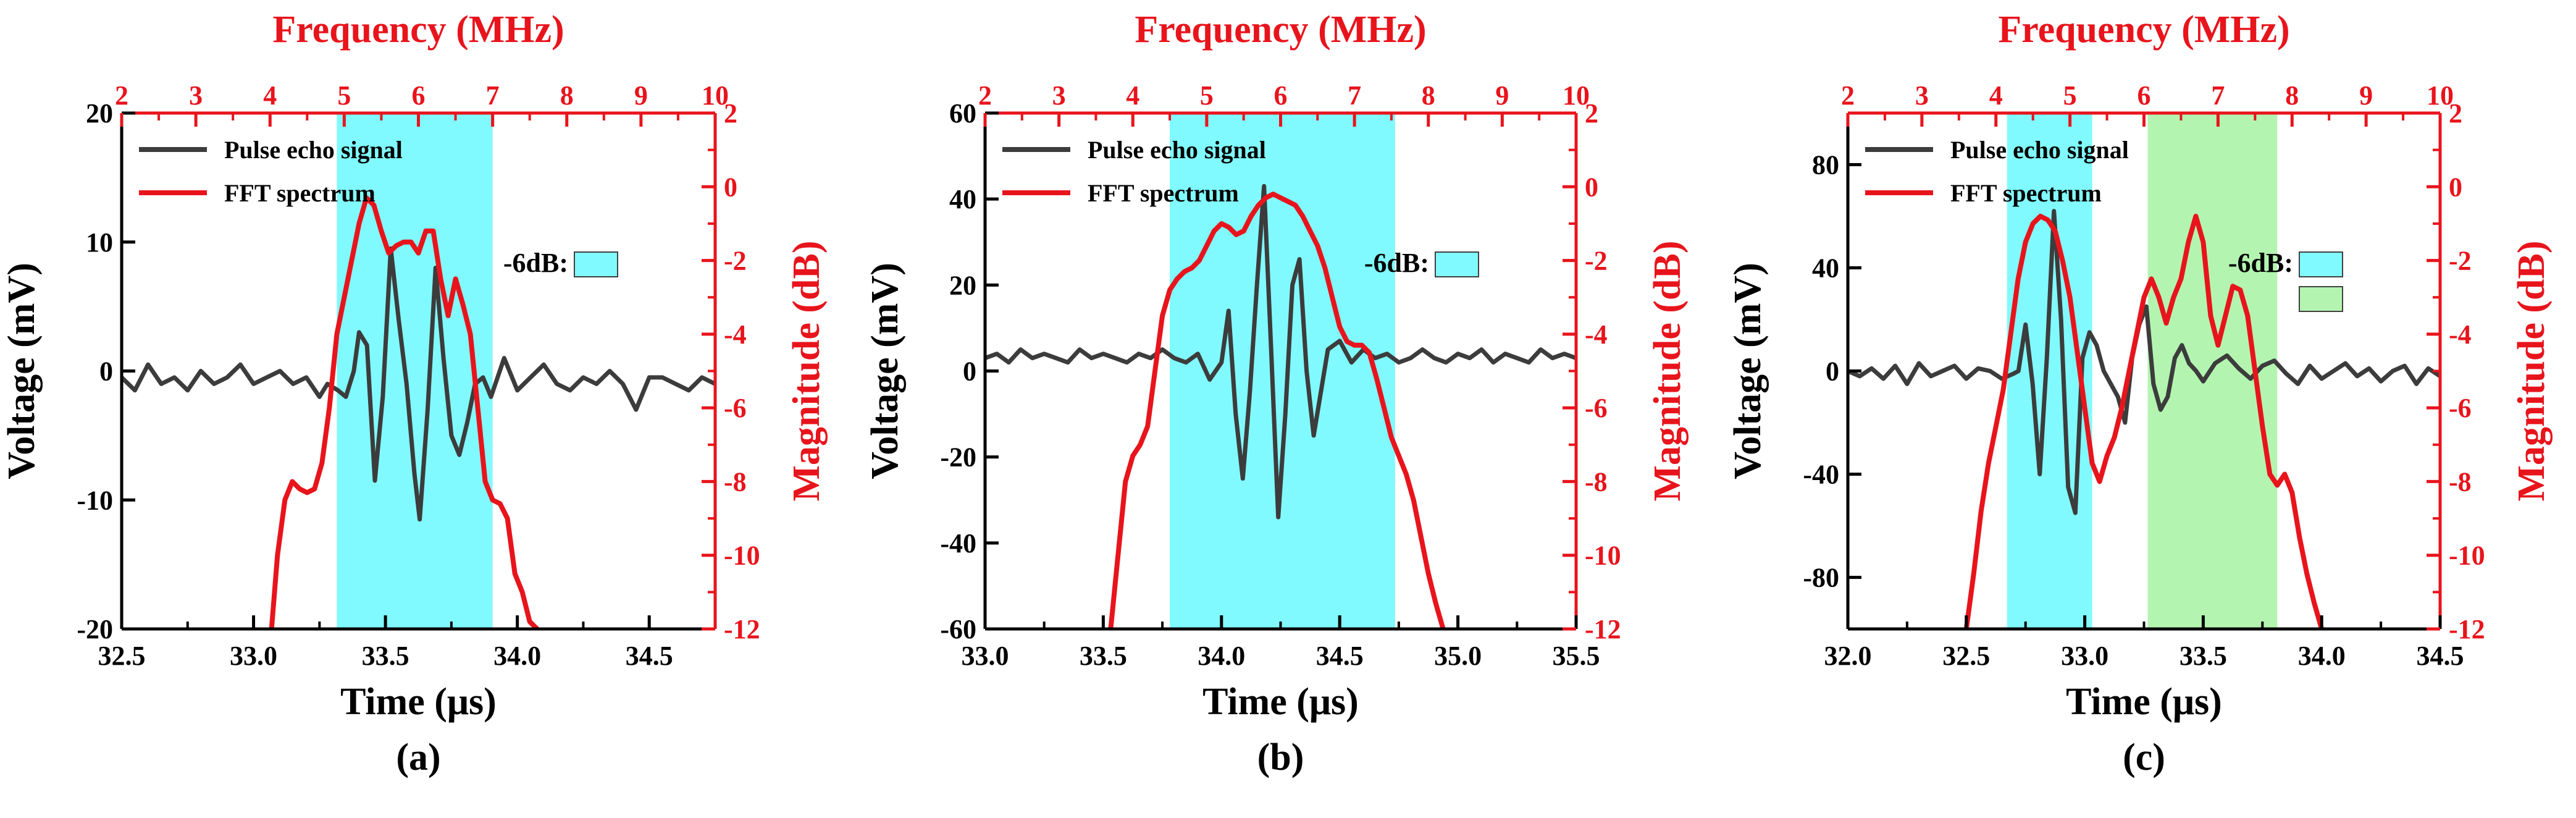  I want to click on y-tick-label: 20, so click(962, 285).